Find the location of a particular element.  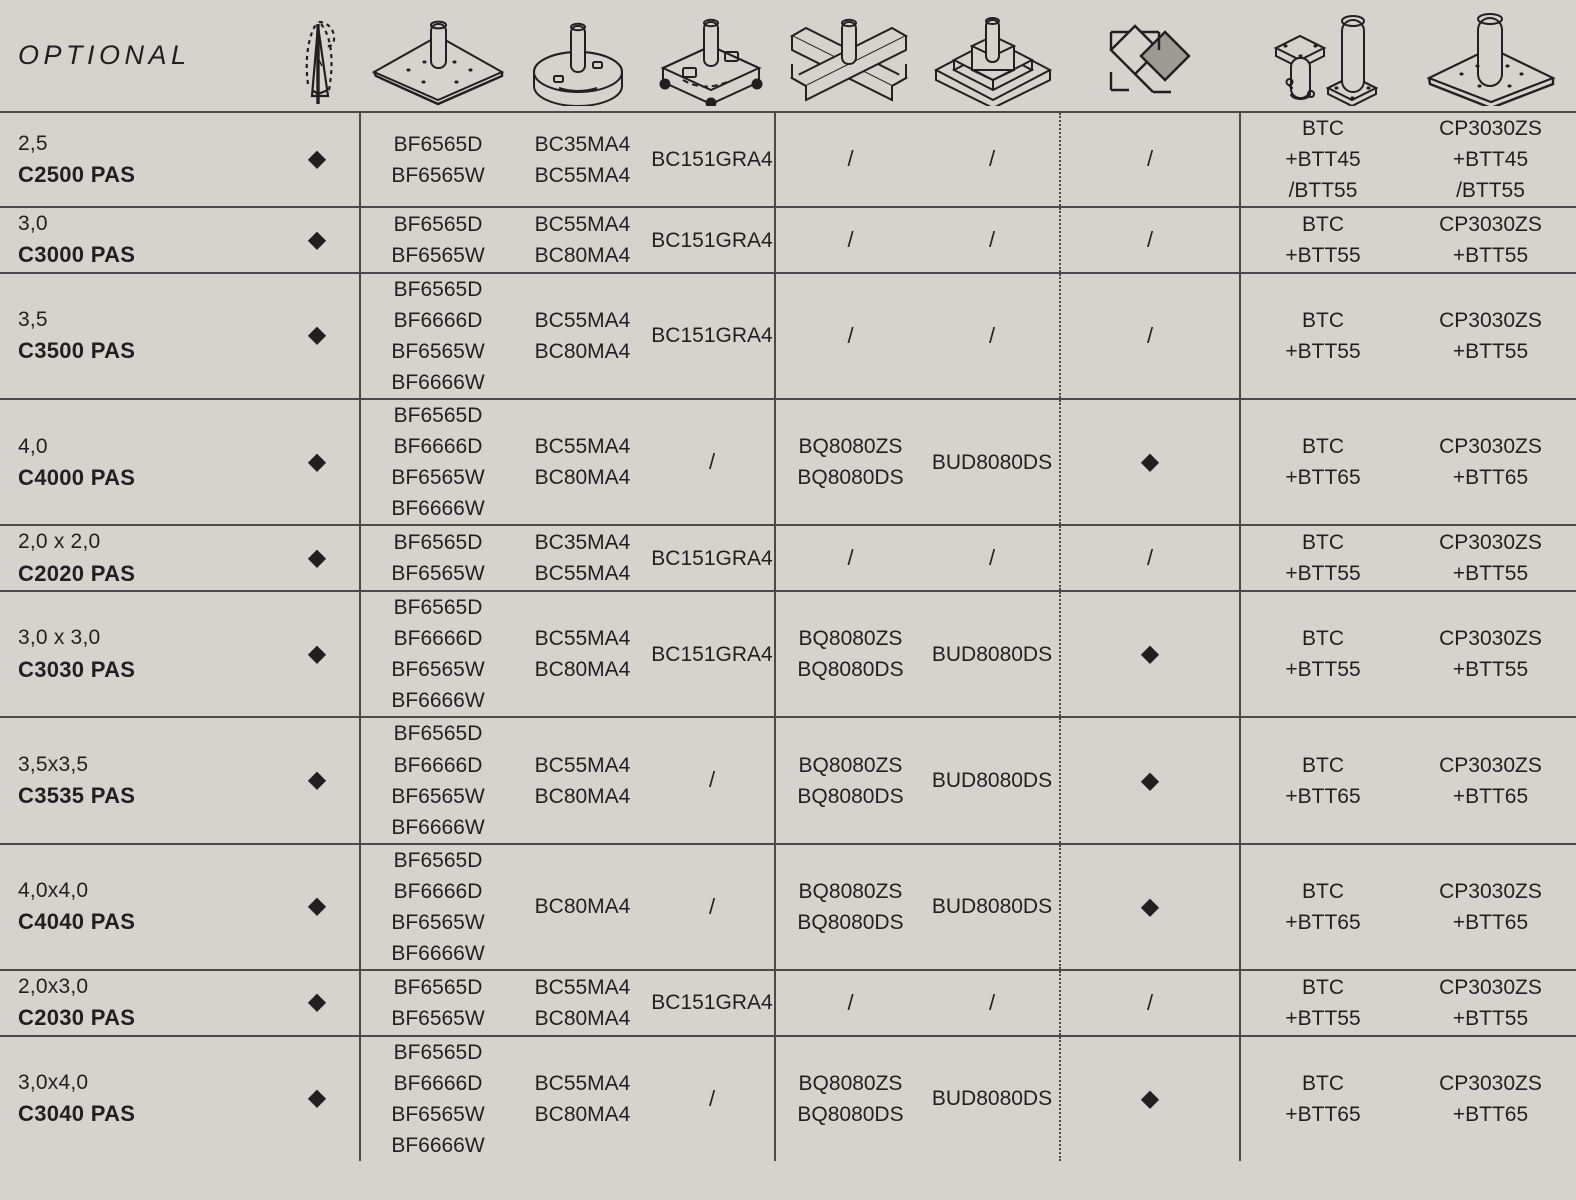

cell-concrete-slab: / is located at coordinates (712, 780).